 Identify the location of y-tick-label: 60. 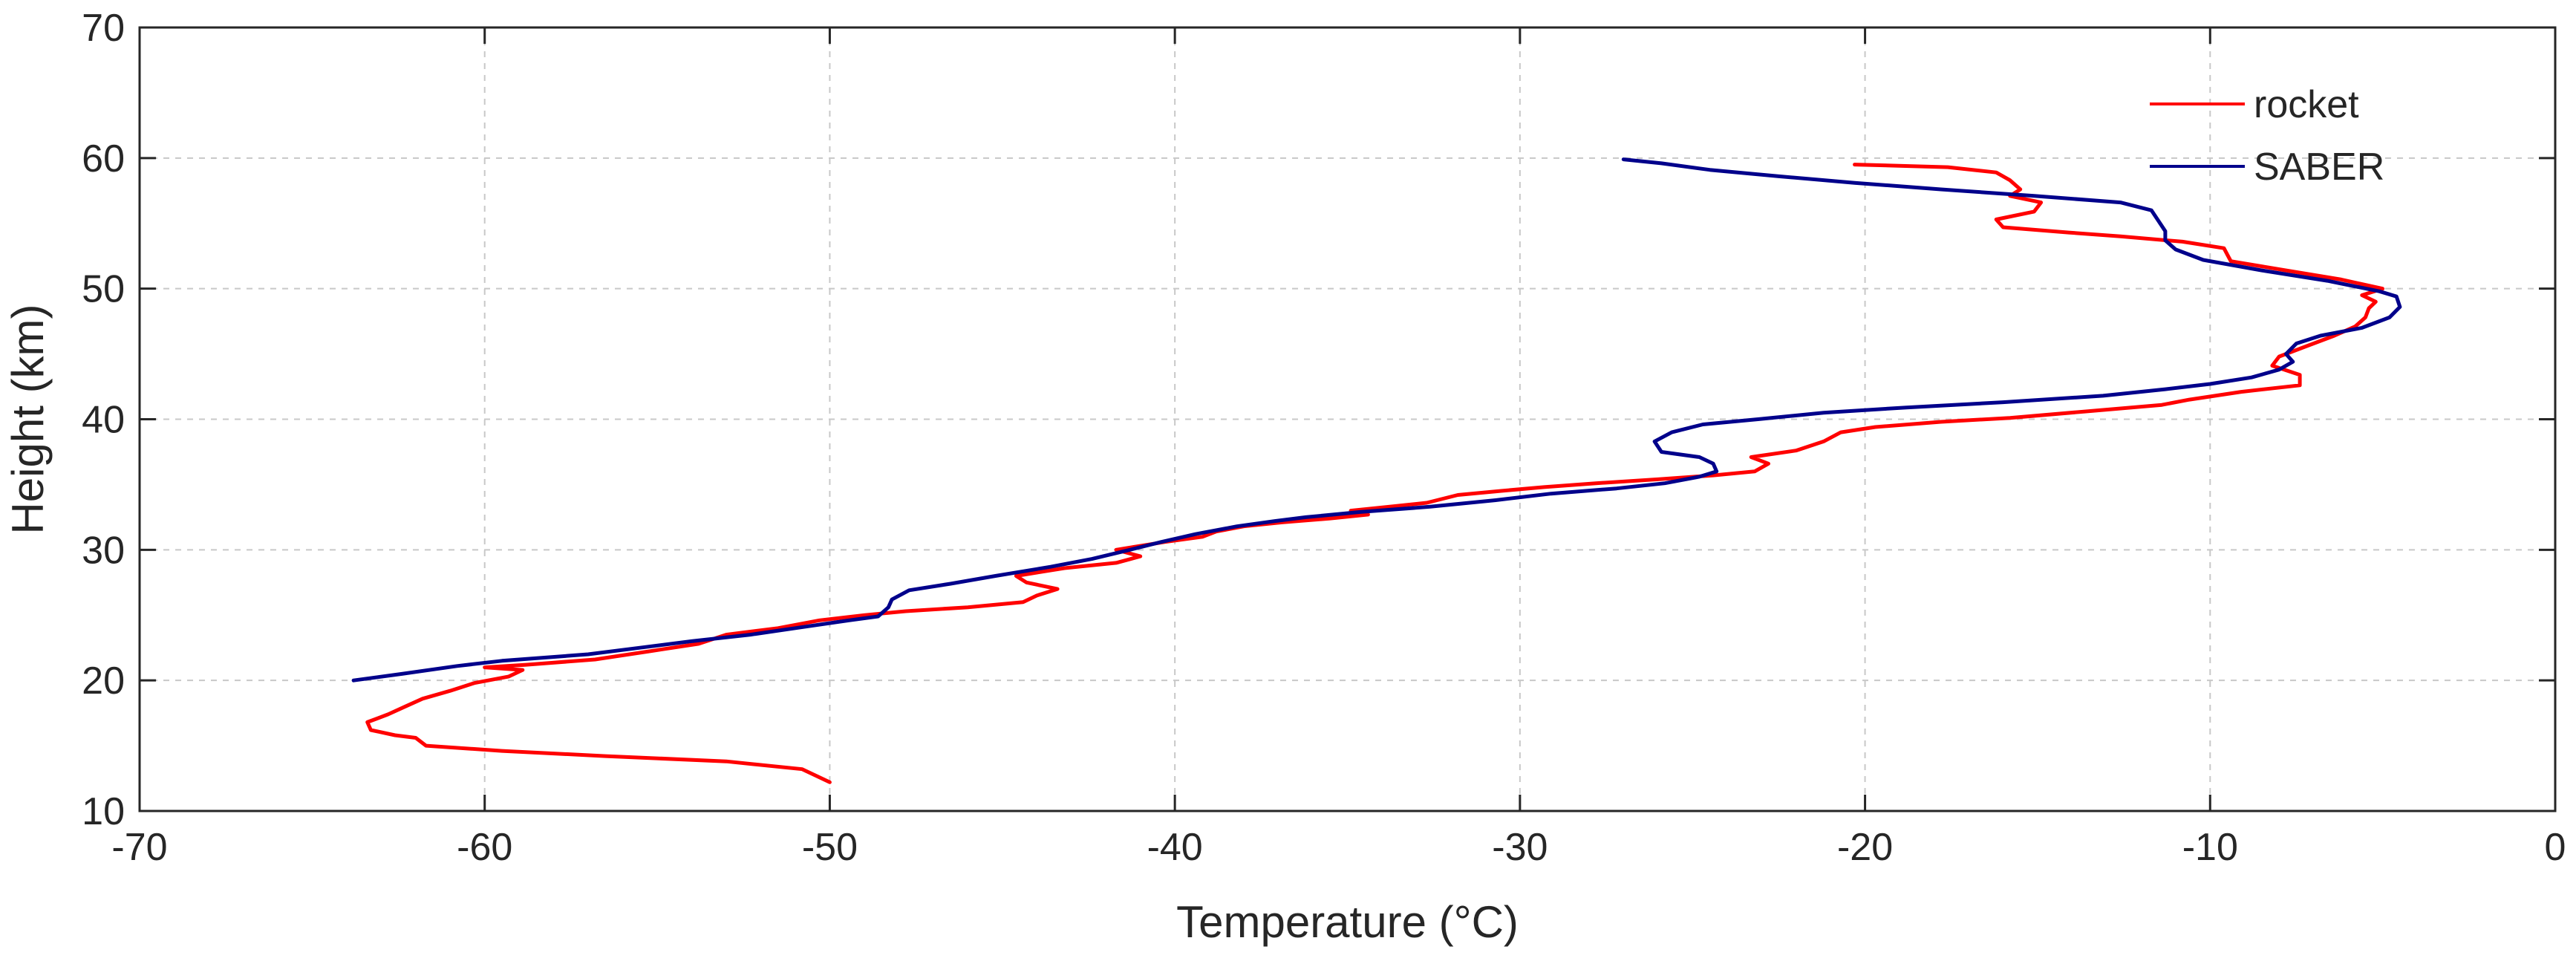
(103, 158).